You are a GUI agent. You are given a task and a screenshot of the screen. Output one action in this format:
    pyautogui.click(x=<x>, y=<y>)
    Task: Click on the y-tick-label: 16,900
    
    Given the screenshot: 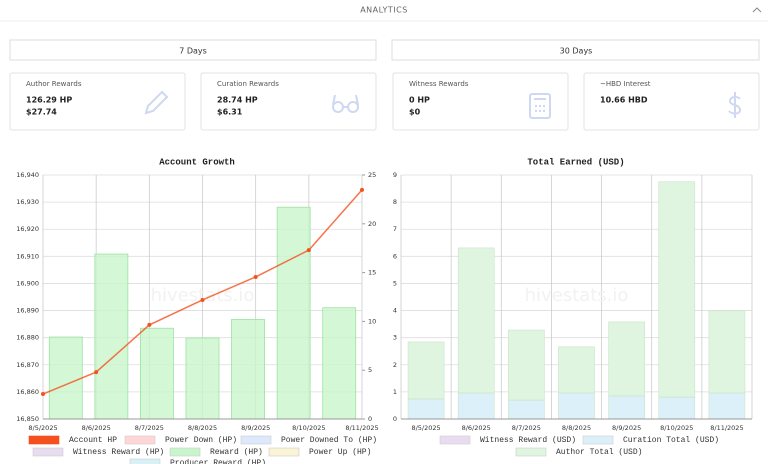 What is the action you would take?
    pyautogui.click(x=27, y=283)
    